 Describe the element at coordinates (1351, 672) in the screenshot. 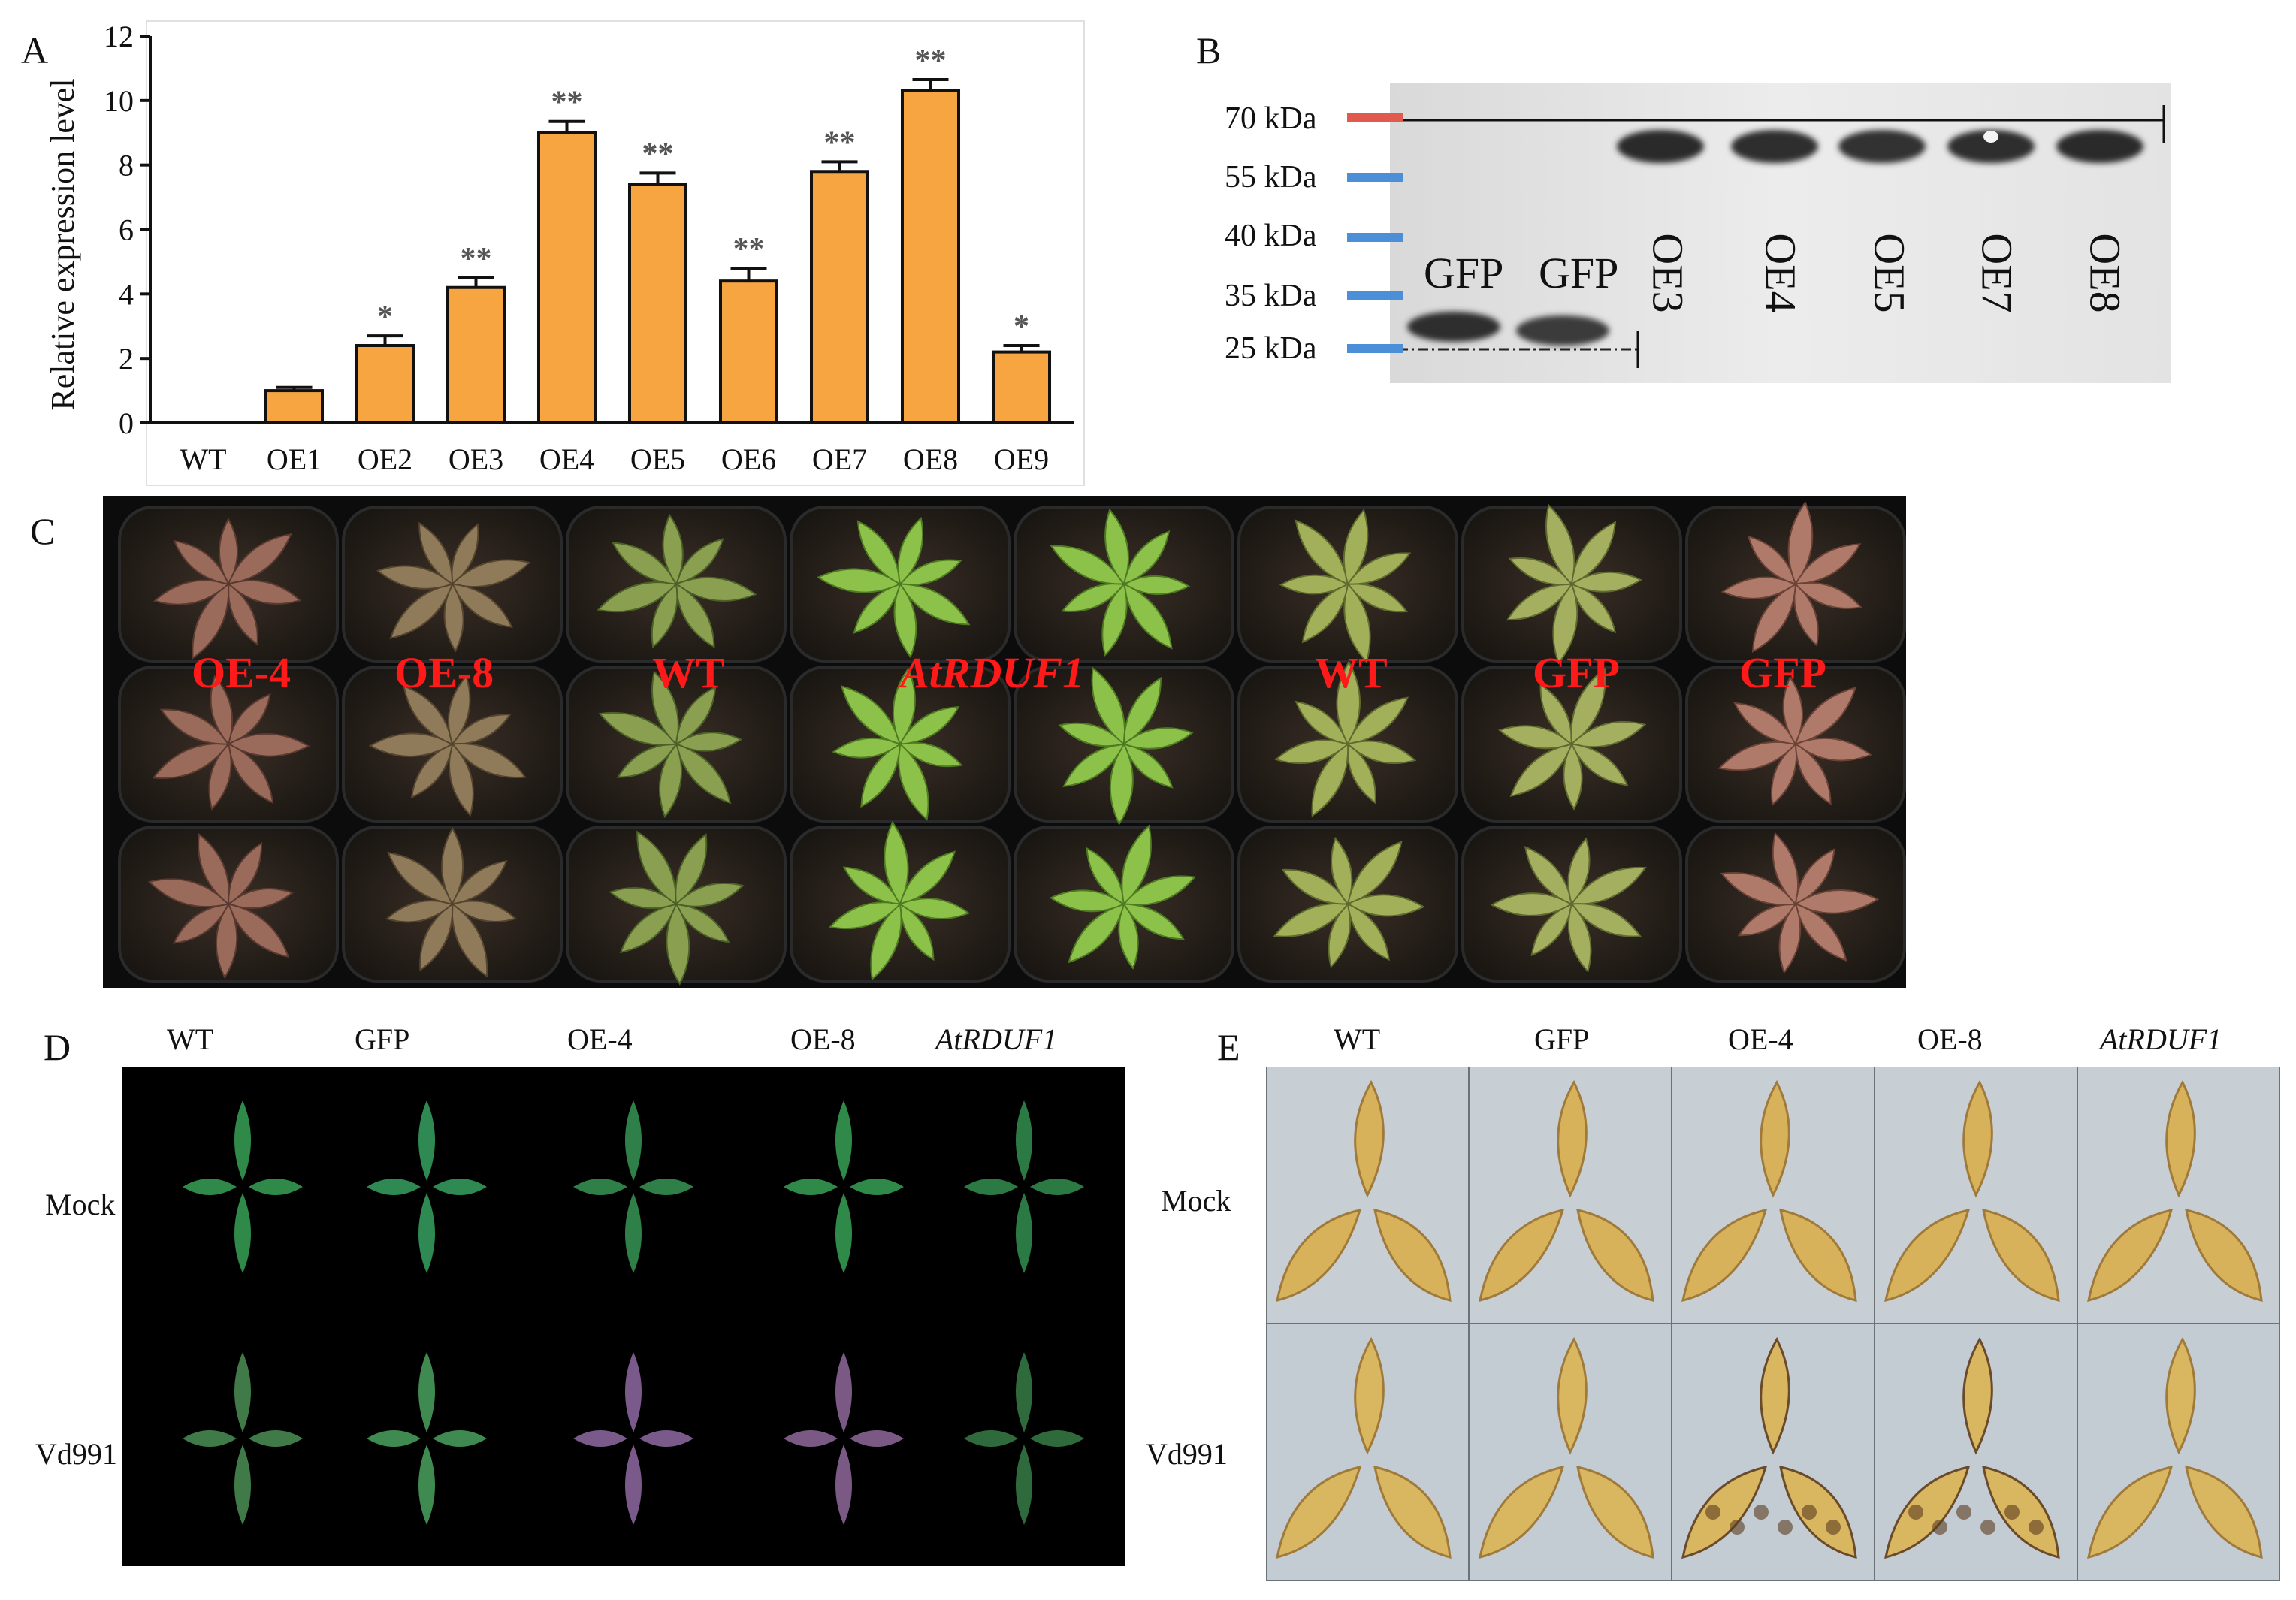

I see `tray-label-wt-2: WT` at that location.